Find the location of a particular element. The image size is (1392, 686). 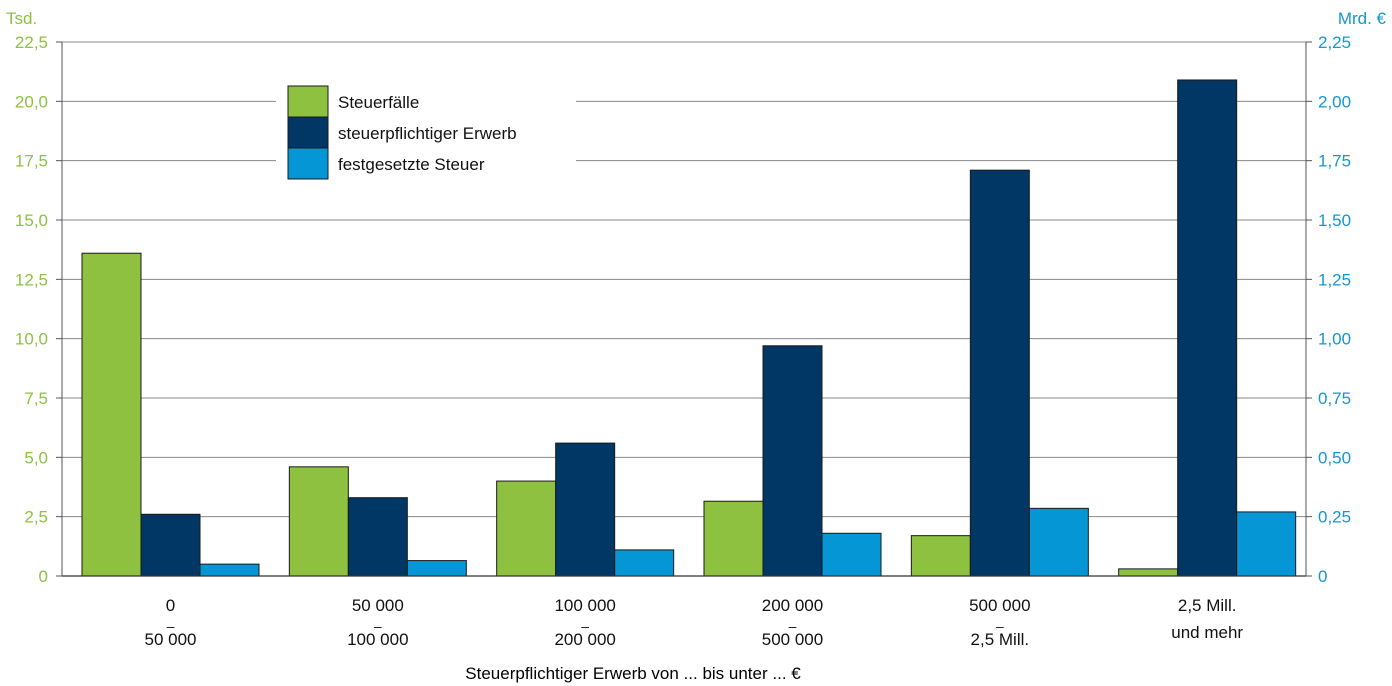

left-tick-label: 0 is located at coordinates (43, 576).